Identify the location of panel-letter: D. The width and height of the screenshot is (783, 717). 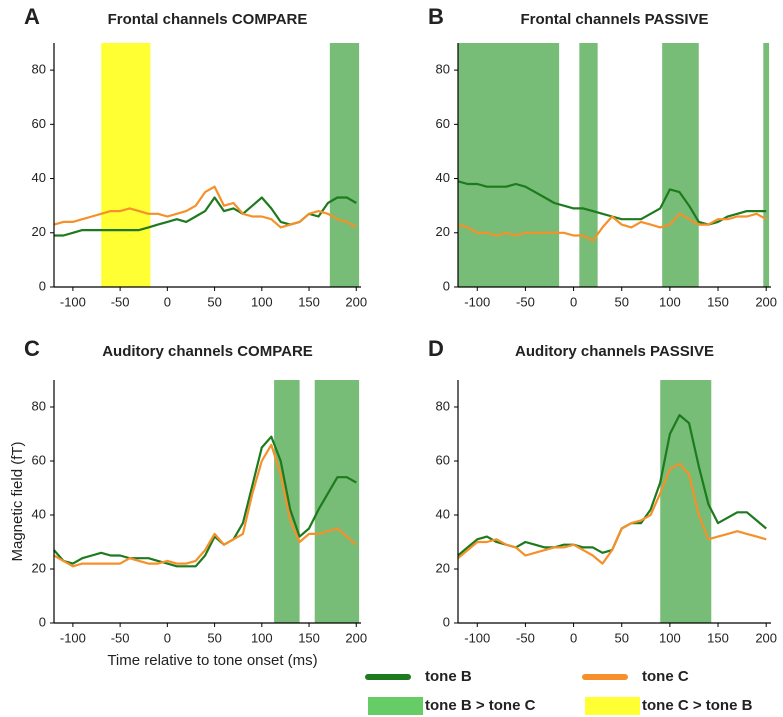
(436, 348).